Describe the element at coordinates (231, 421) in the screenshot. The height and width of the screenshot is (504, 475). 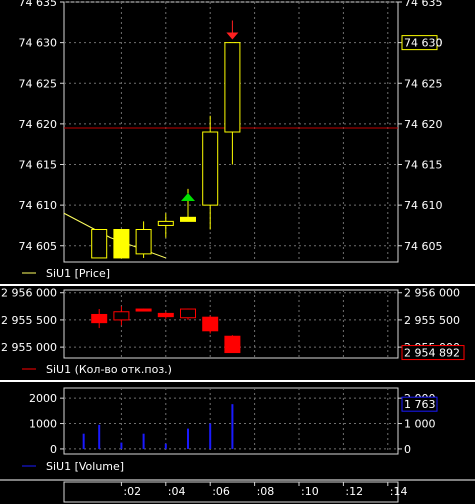
I see `plot-frame-volume` at that location.